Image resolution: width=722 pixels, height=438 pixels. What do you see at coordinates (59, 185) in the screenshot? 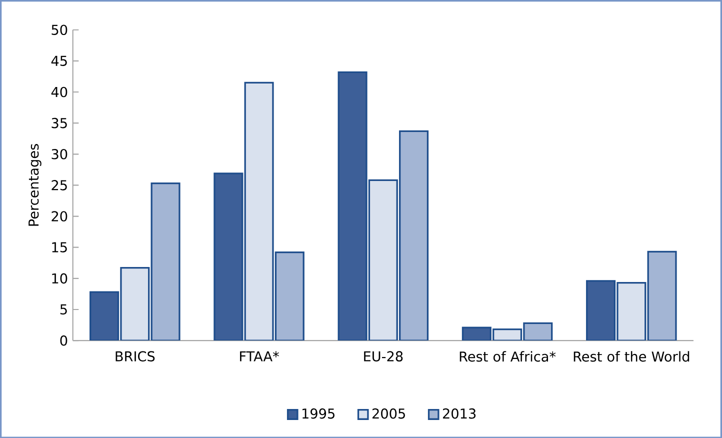
I see `y-tick-label: 25` at bounding box center [59, 185].